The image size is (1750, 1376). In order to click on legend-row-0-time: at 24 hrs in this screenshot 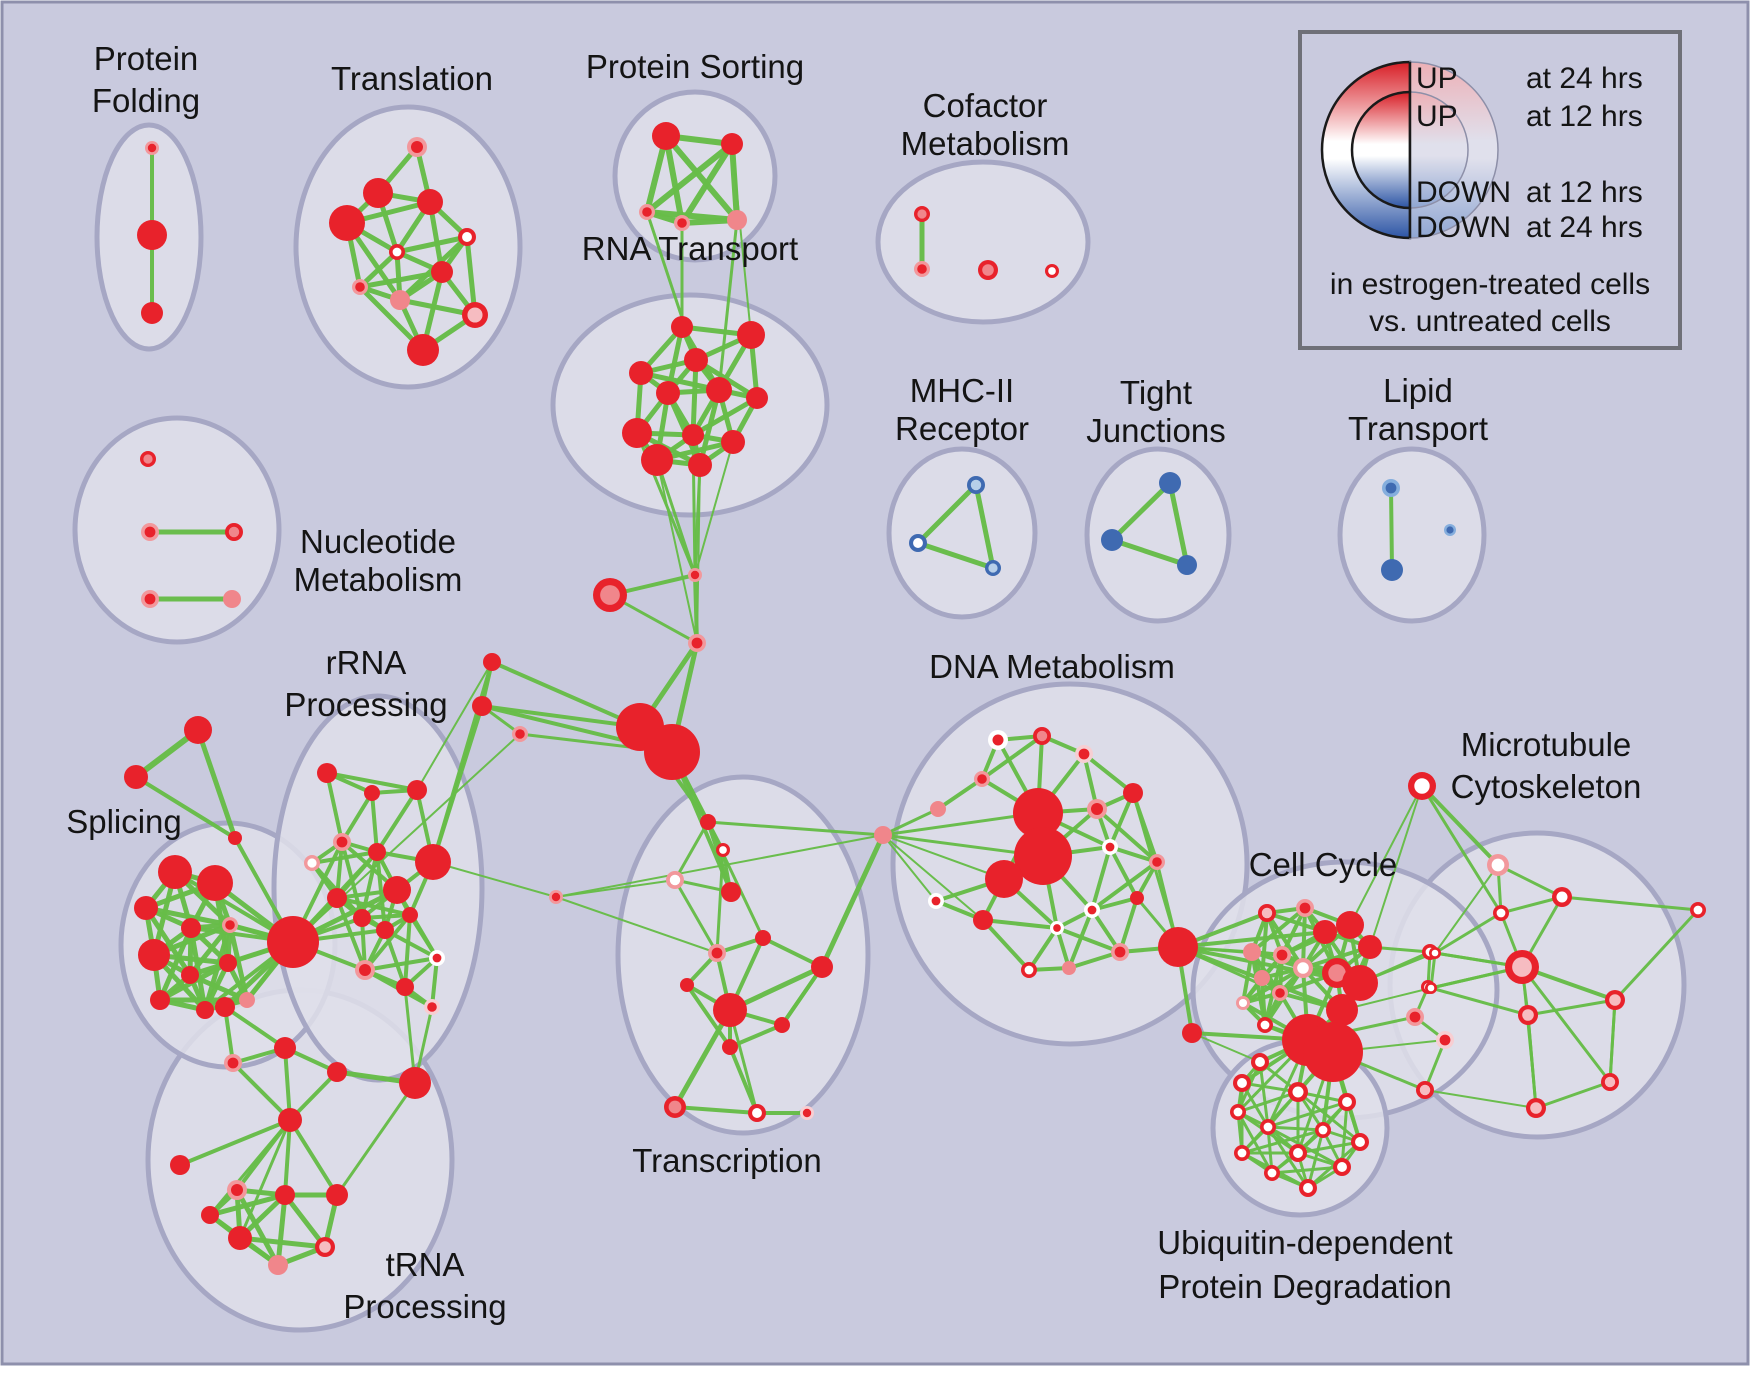, I will do `click(1584, 78)`.